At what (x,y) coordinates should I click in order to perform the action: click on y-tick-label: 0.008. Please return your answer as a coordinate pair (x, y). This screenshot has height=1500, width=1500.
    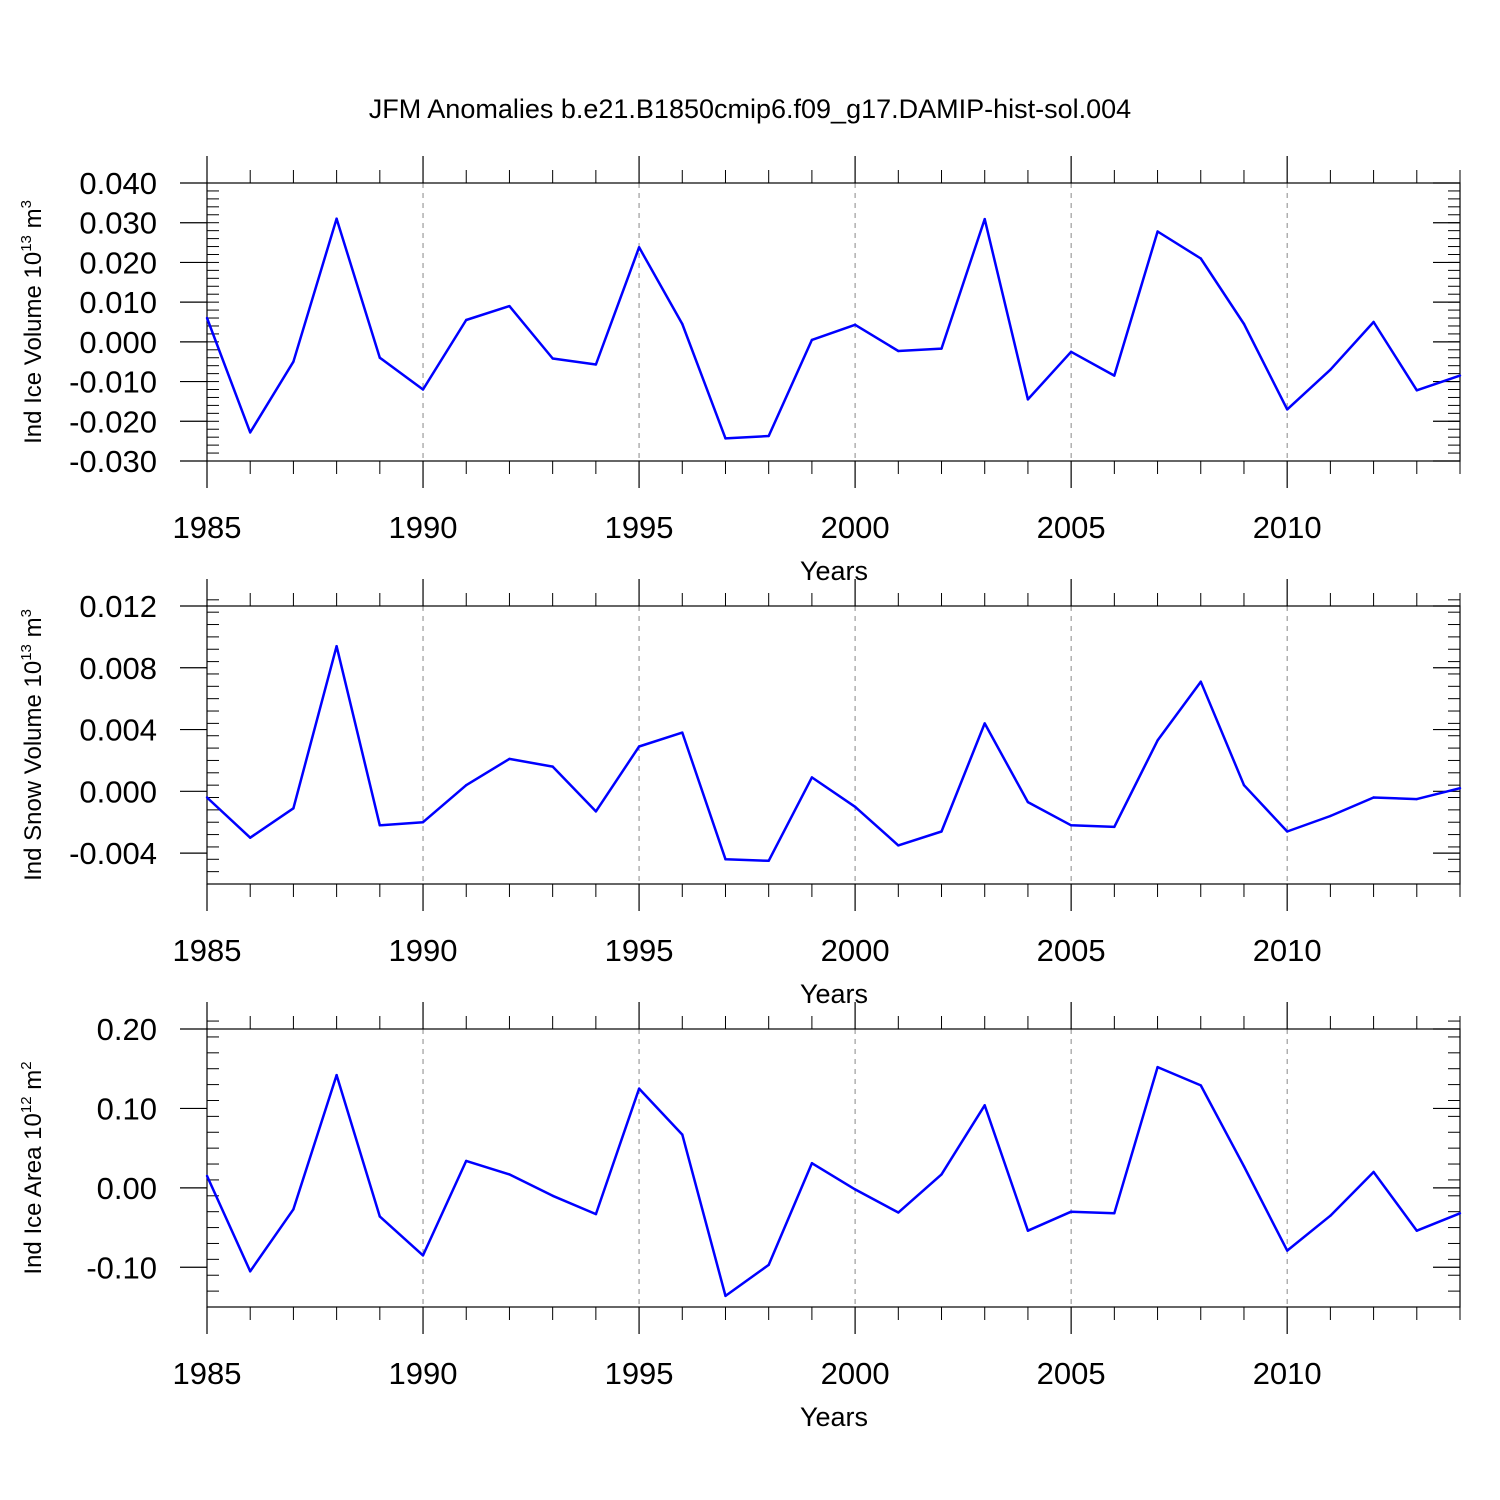
    Looking at the image, I should click on (118, 668).